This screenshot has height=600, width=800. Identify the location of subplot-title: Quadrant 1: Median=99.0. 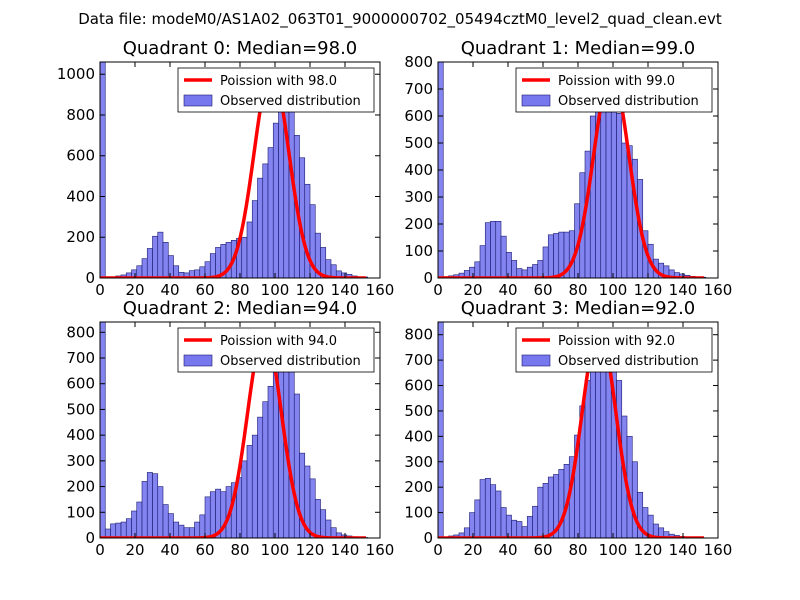
(578, 48).